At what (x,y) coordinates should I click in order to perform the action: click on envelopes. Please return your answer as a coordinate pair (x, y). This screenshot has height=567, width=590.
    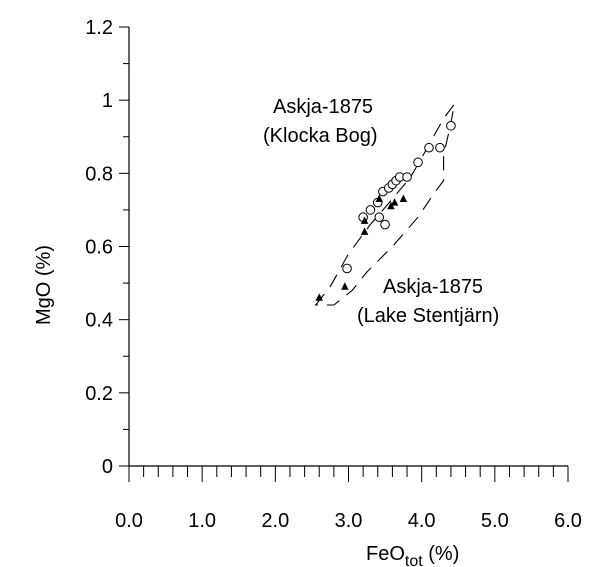
    Looking at the image, I should click on (385, 204).